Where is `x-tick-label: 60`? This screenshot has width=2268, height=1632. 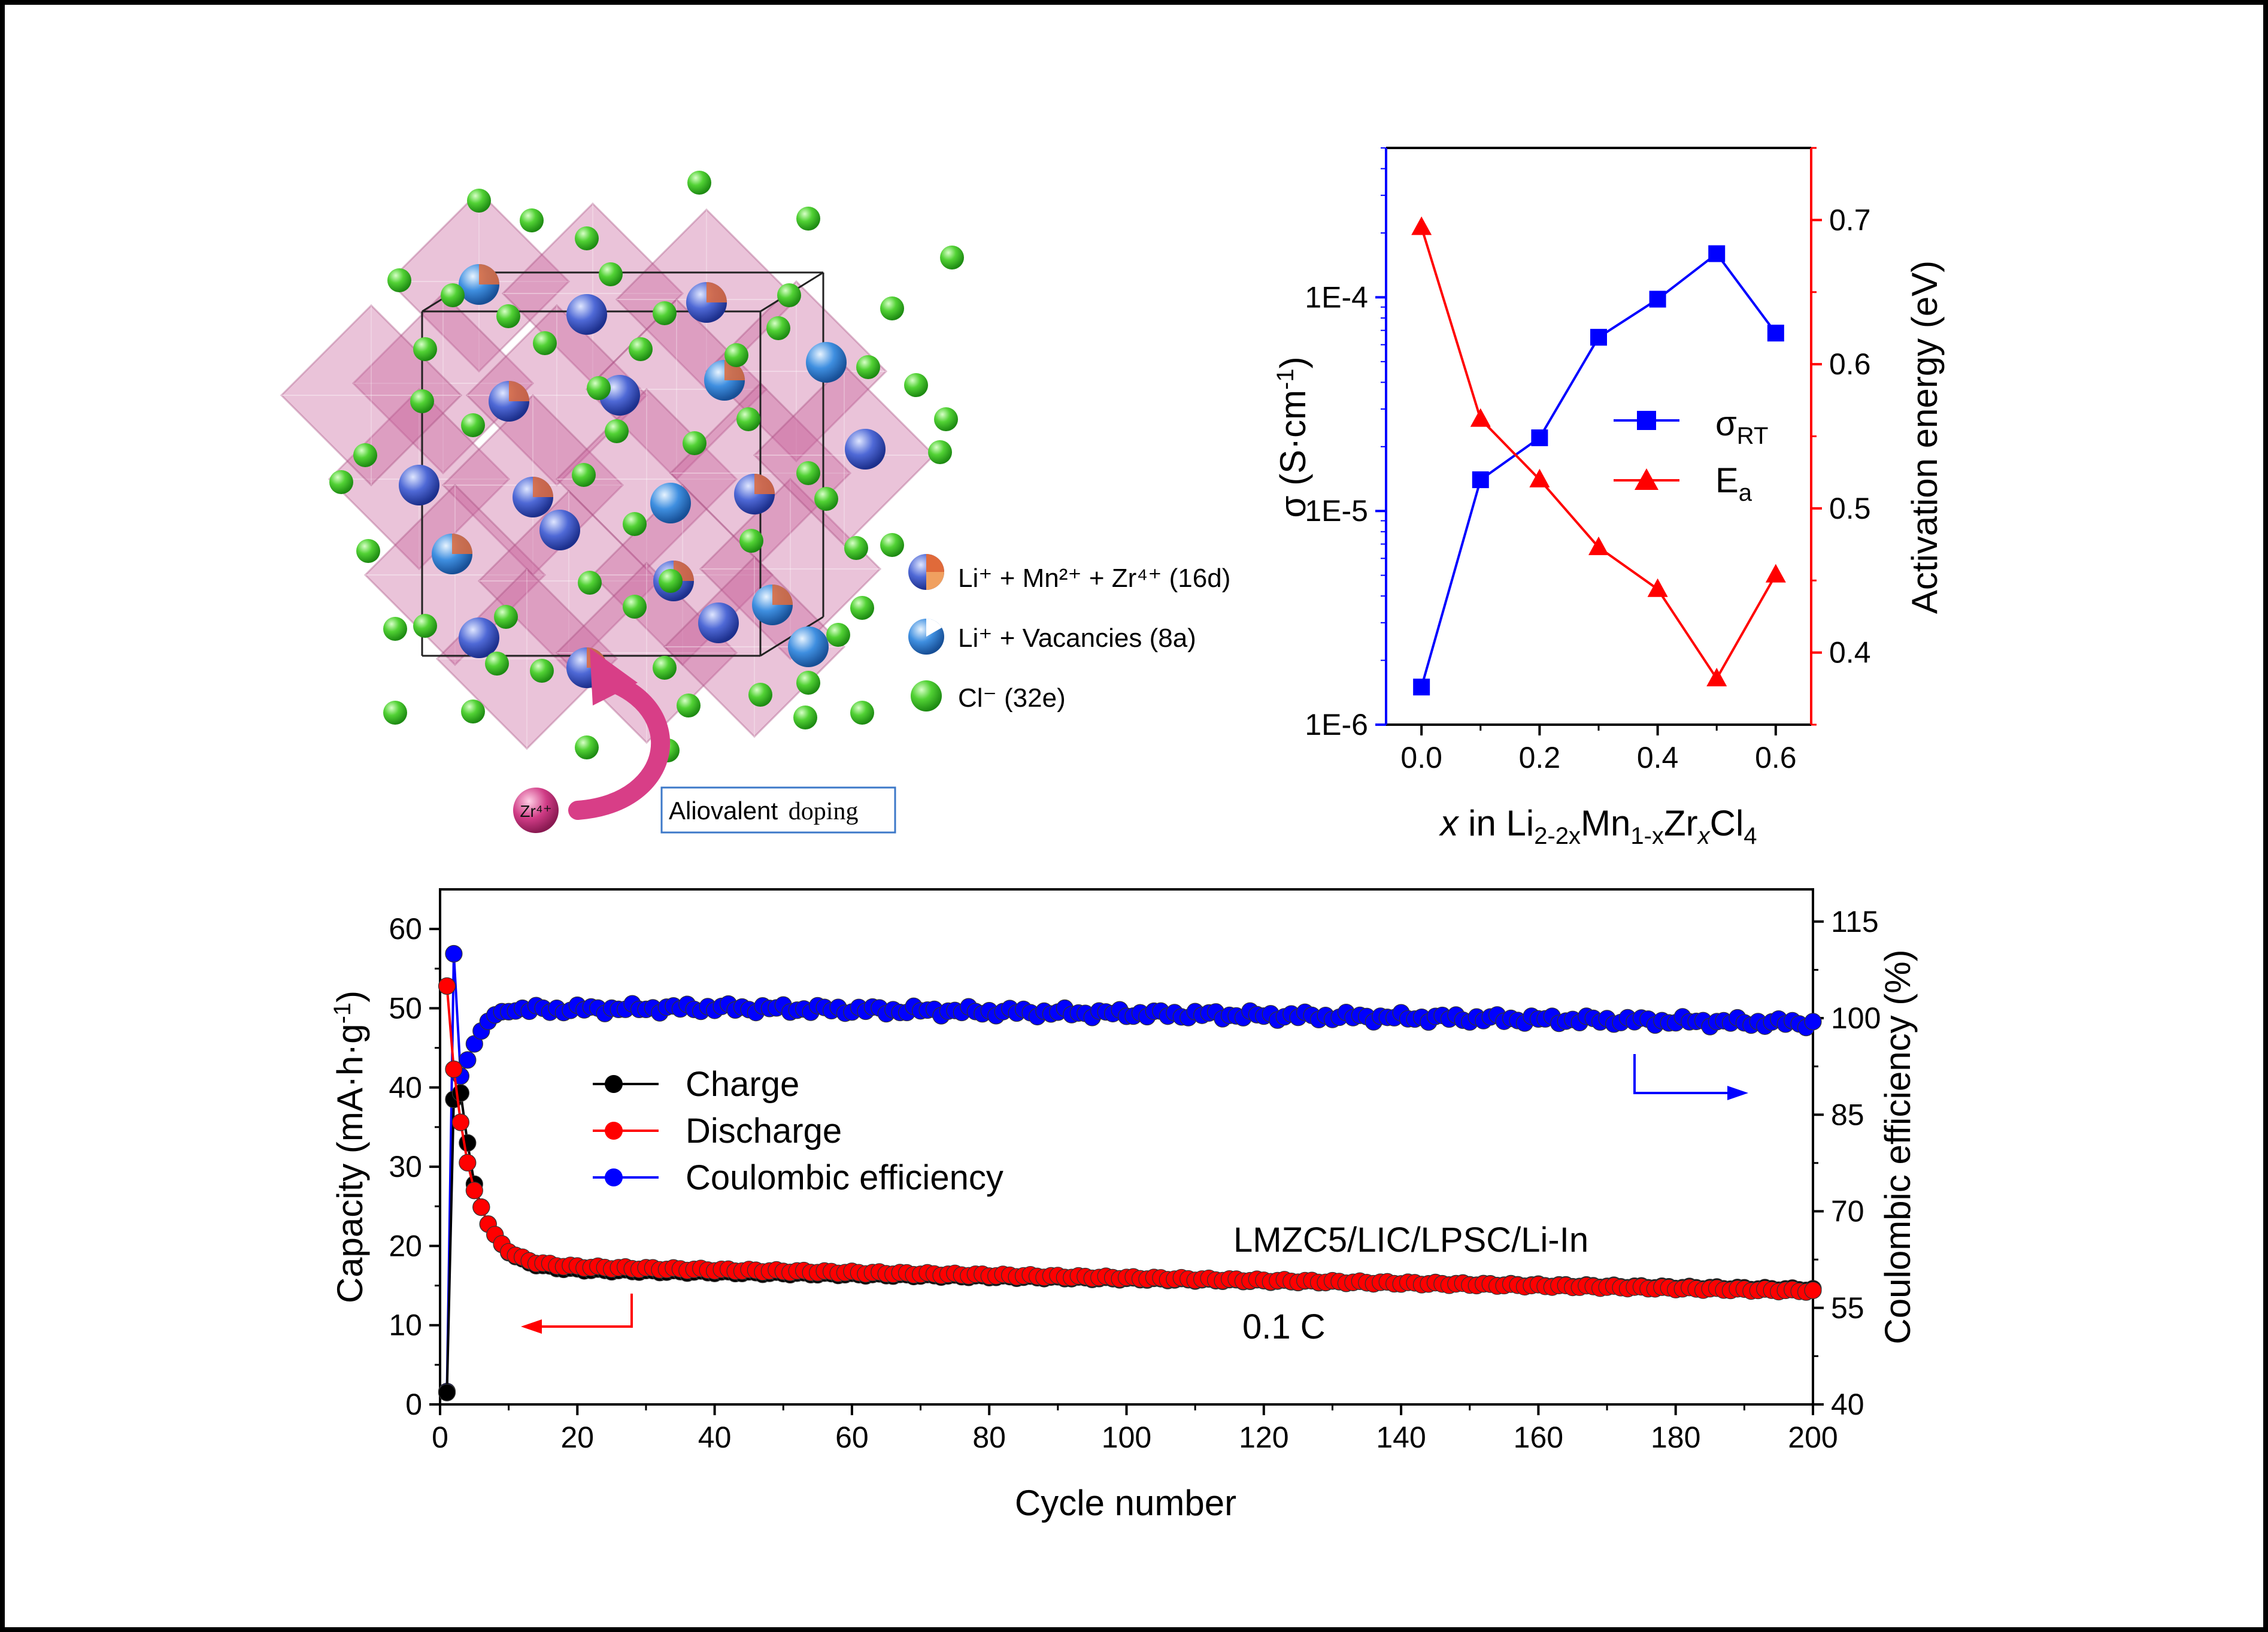
x-tick-label: 60 is located at coordinates (852, 1437).